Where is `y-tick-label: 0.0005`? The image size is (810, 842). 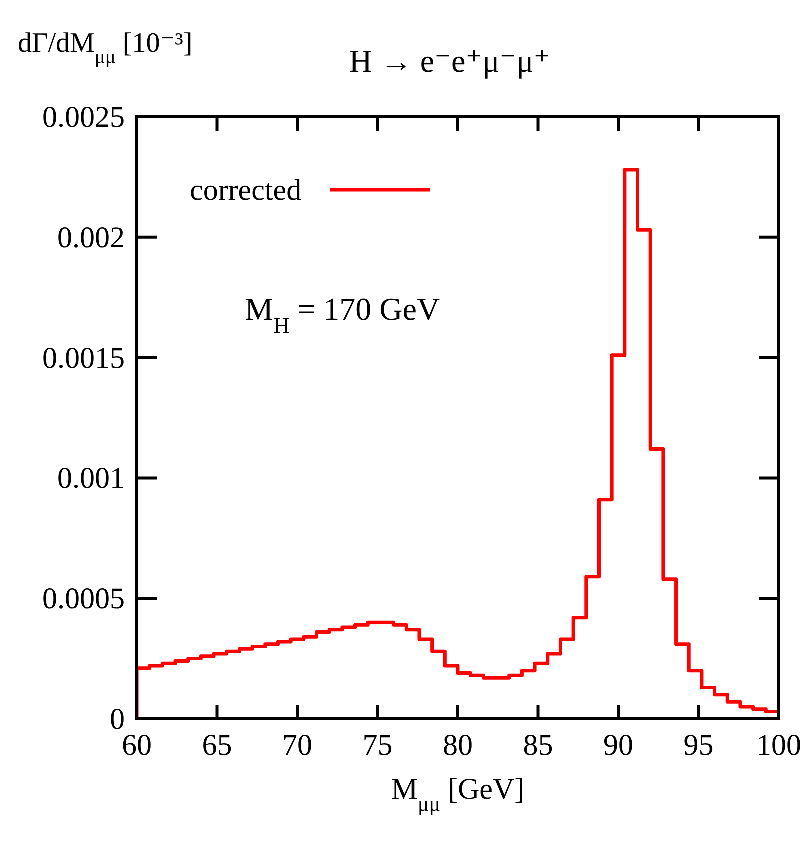
y-tick-label: 0.0005 is located at coordinates (83, 599).